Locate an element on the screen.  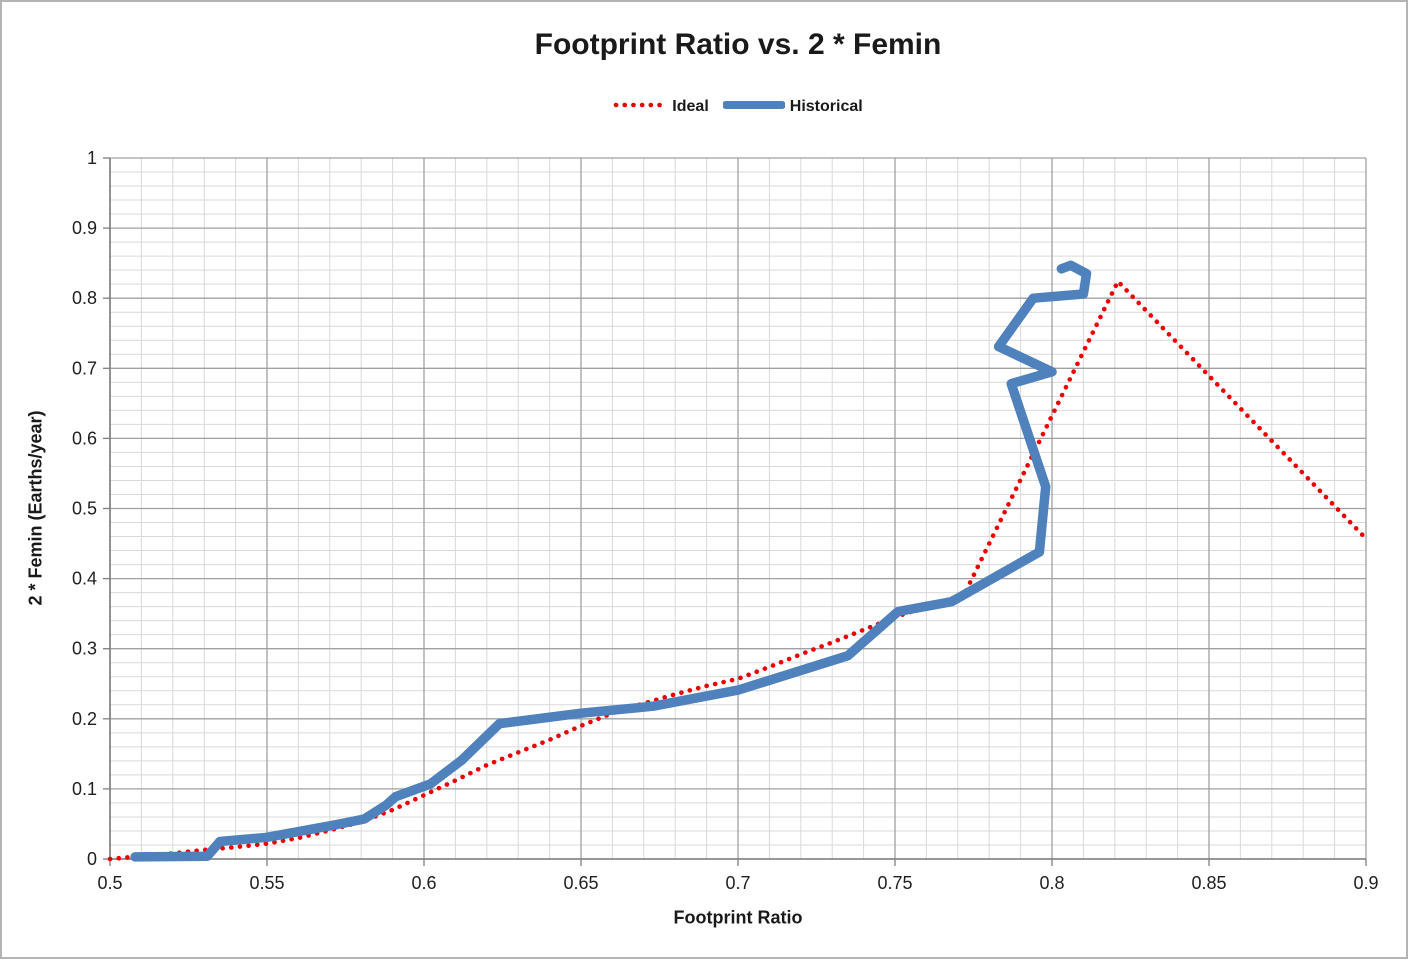
chart-title: Footprint Ratio vs. 2 * Femin is located at coordinates (738, 44).